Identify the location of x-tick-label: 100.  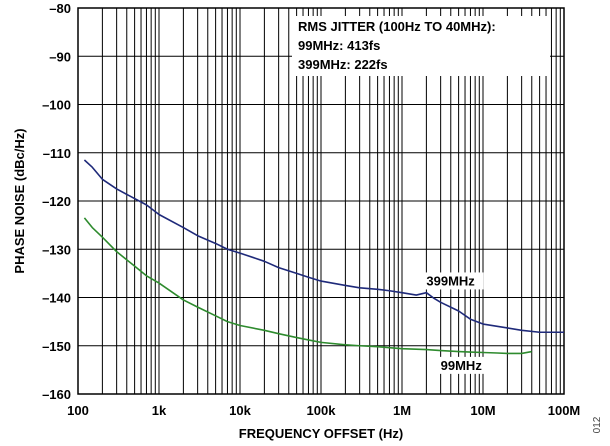
(78, 410).